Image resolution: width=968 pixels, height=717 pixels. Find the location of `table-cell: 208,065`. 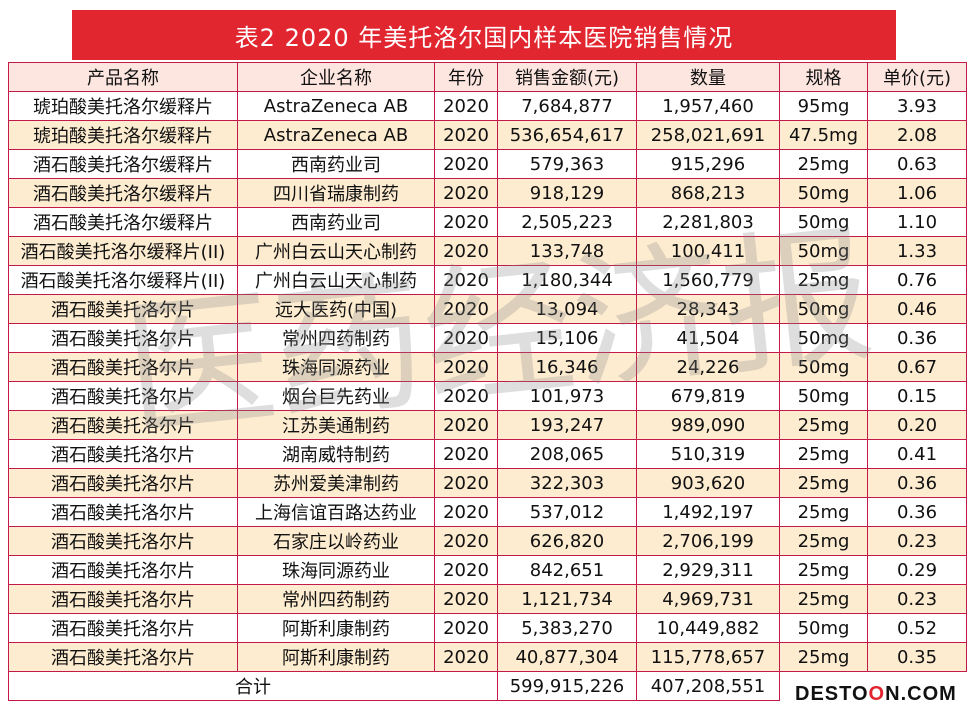

table-cell: 208,065 is located at coordinates (567, 454).